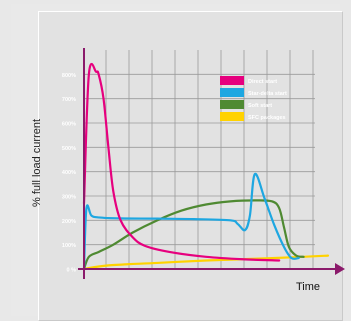  What do you see at coordinates (69, 246) in the screenshot?
I see `y-tick-label: 100%` at bounding box center [69, 246].